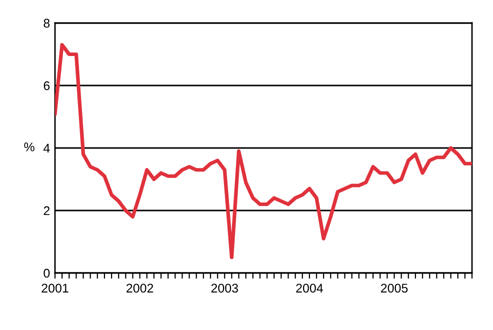 The image size is (493, 330). Describe the element at coordinates (47, 23) in the screenshot. I see `y-tick-label: 8` at that location.